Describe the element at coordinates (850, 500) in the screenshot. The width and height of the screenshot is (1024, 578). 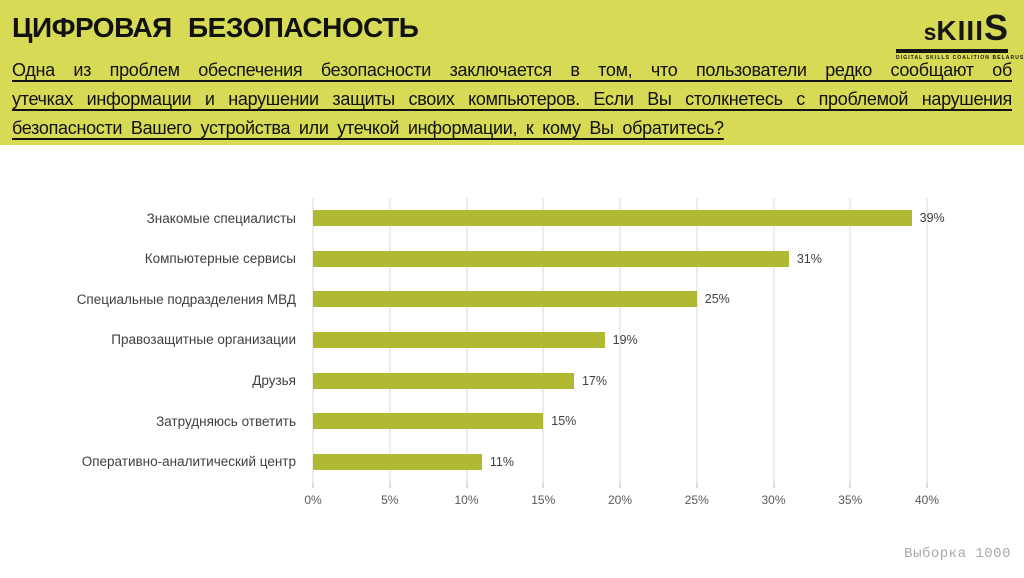
I see `axis-tick-label: 35%` at that location.